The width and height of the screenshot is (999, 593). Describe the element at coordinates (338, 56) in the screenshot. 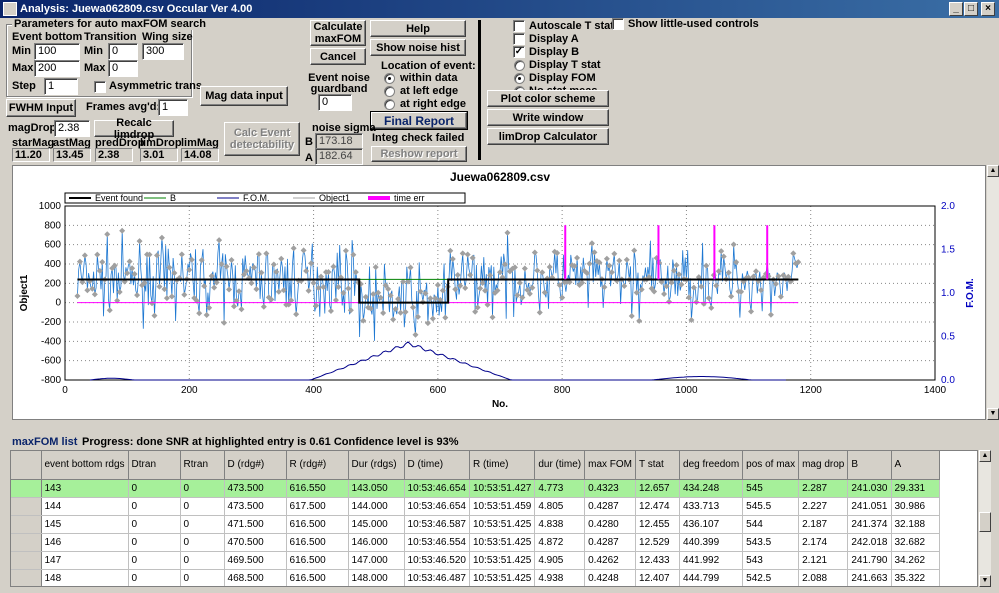

I see `cancel-button: Cancel` at that location.